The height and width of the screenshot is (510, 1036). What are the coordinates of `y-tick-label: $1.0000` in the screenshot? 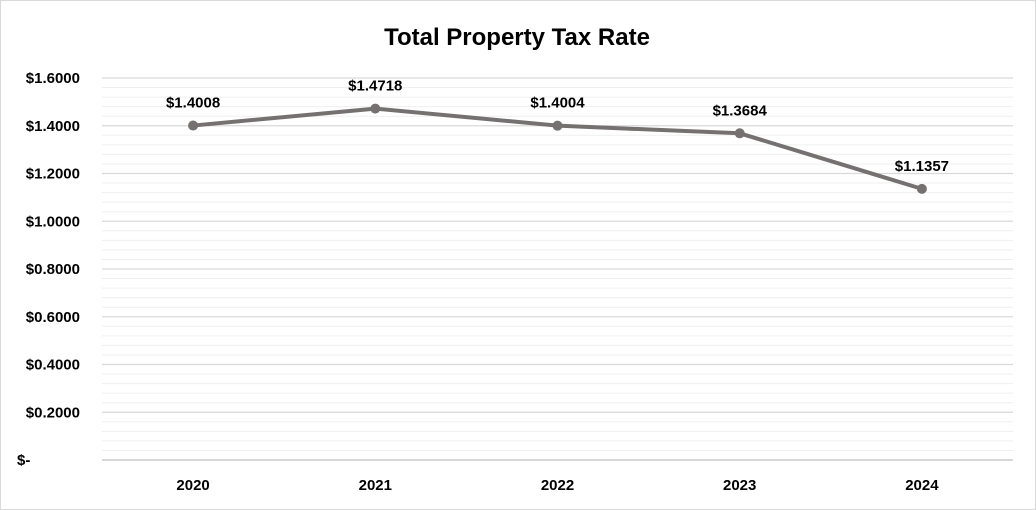 It's located at (53, 221).